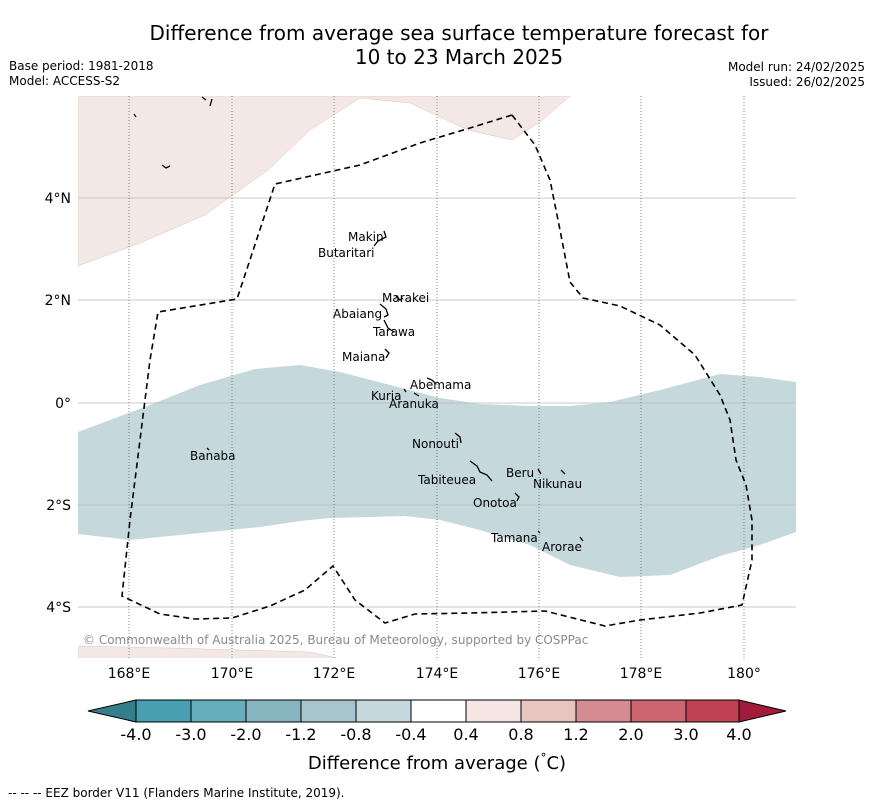 Image resolution: width=873 pixels, height=804 pixels. I want to click on arorae-outline, so click(581, 539).